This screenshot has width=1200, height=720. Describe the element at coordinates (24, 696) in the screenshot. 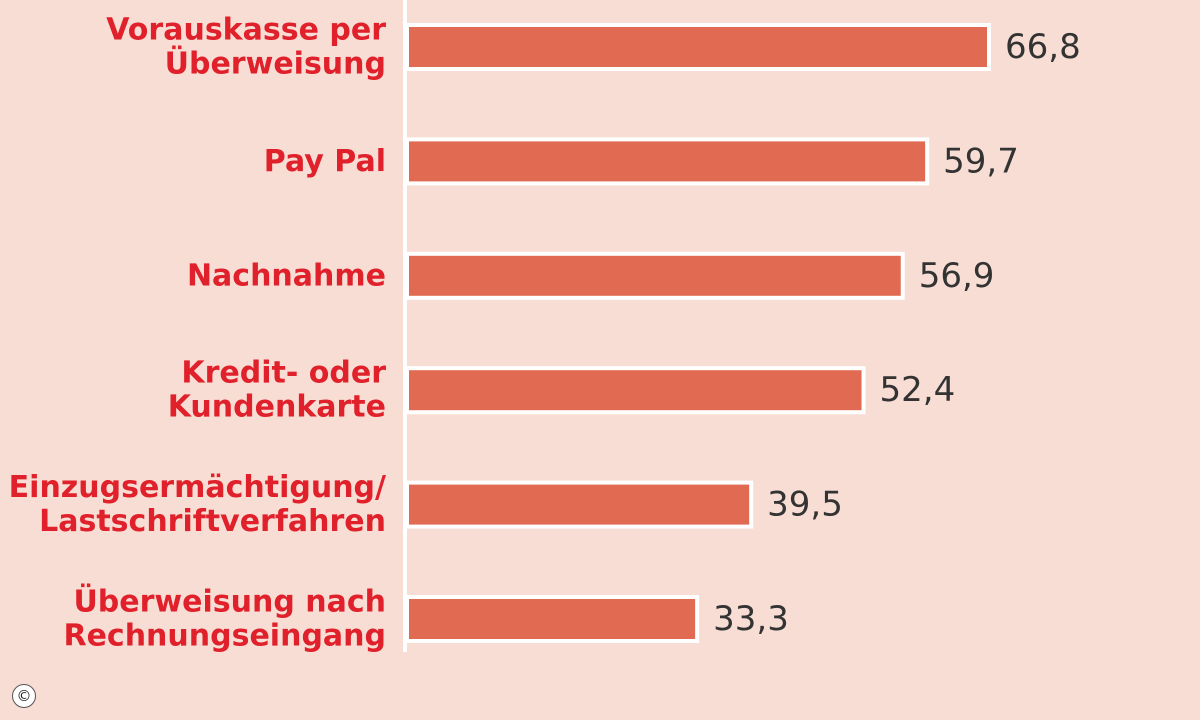

I see `copyright-icon: ©` at that location.